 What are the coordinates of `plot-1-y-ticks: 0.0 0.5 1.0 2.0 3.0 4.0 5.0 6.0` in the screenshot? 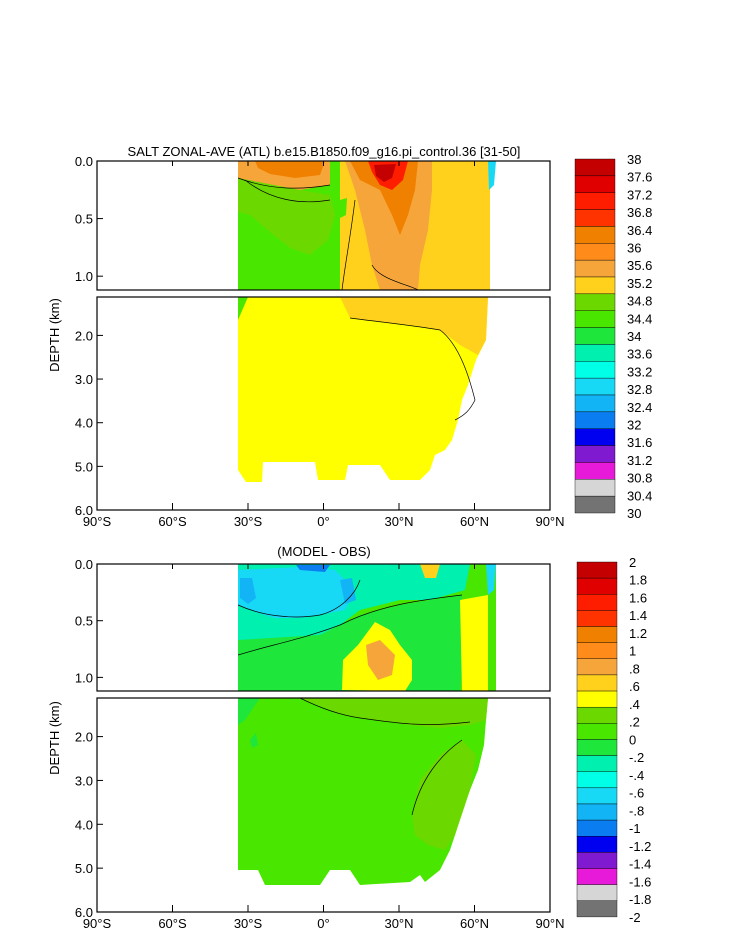 It's located at (89, 336).